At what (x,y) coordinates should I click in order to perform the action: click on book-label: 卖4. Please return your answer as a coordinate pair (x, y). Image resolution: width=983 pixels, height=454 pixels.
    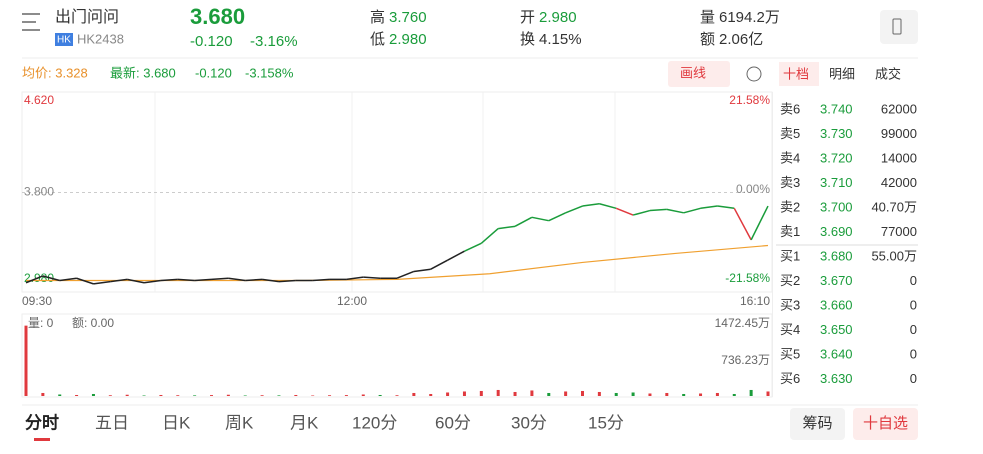
    Looking at the image, I should click on (790, 157).